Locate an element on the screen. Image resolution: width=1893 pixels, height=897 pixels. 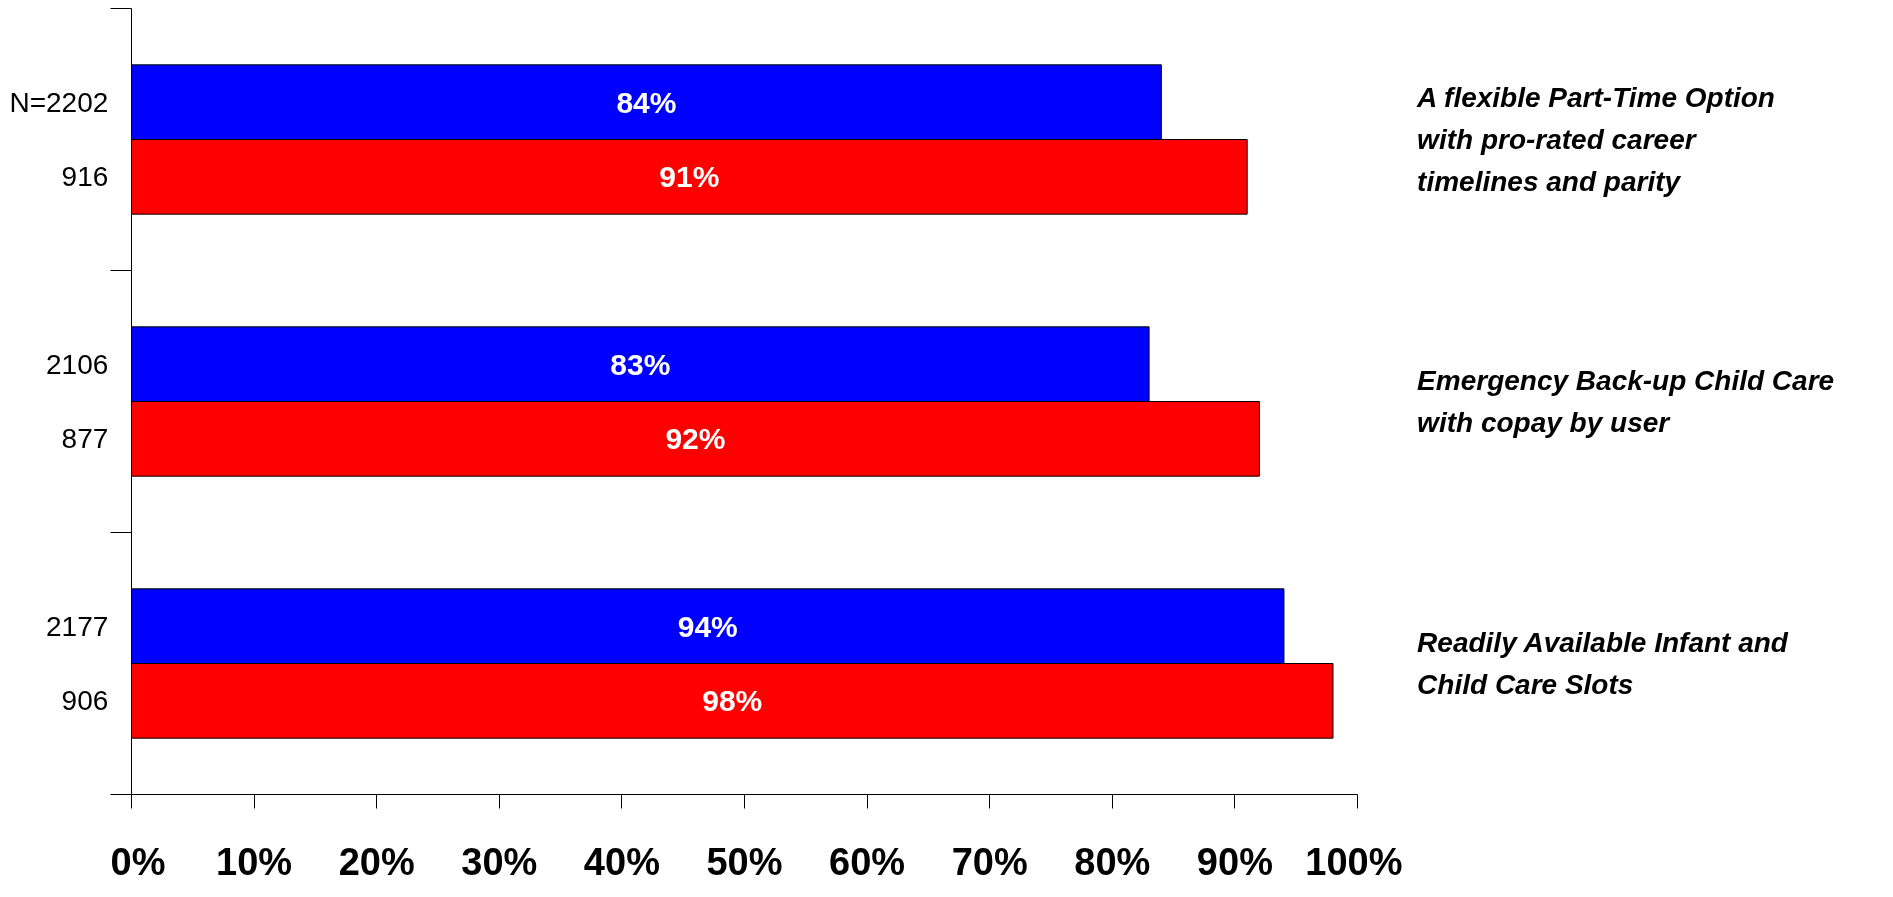
y-tick-label: A flexible Part-Time Option with pro-rated career timelines and parity is located at coordinates (1595, 139).